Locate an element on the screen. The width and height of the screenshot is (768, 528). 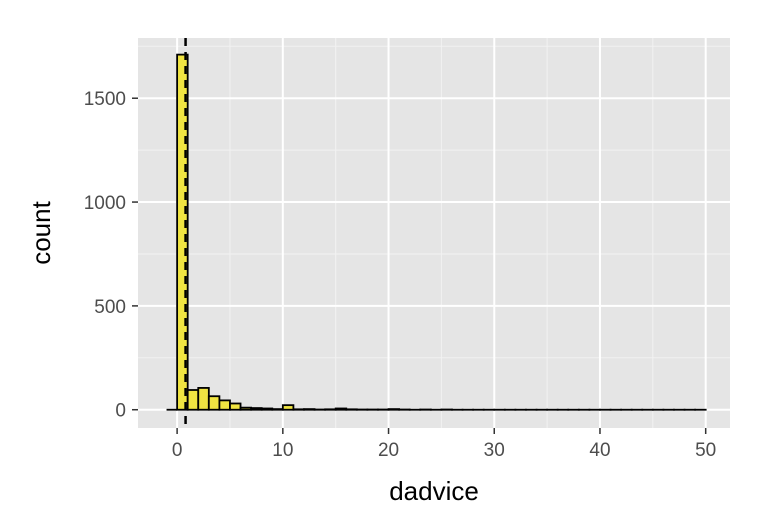
y-tick-label: 1500 is located at coordinates (105, 99).